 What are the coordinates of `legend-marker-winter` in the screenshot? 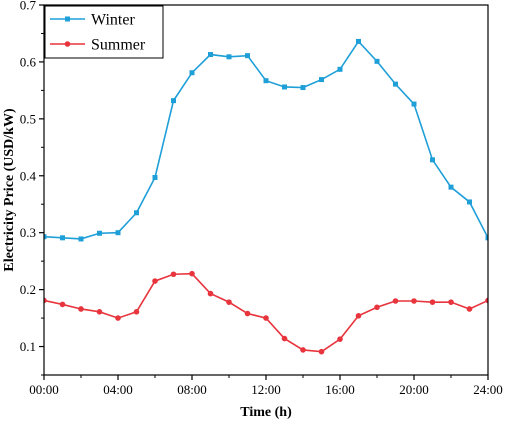 It's located at (67, 19).